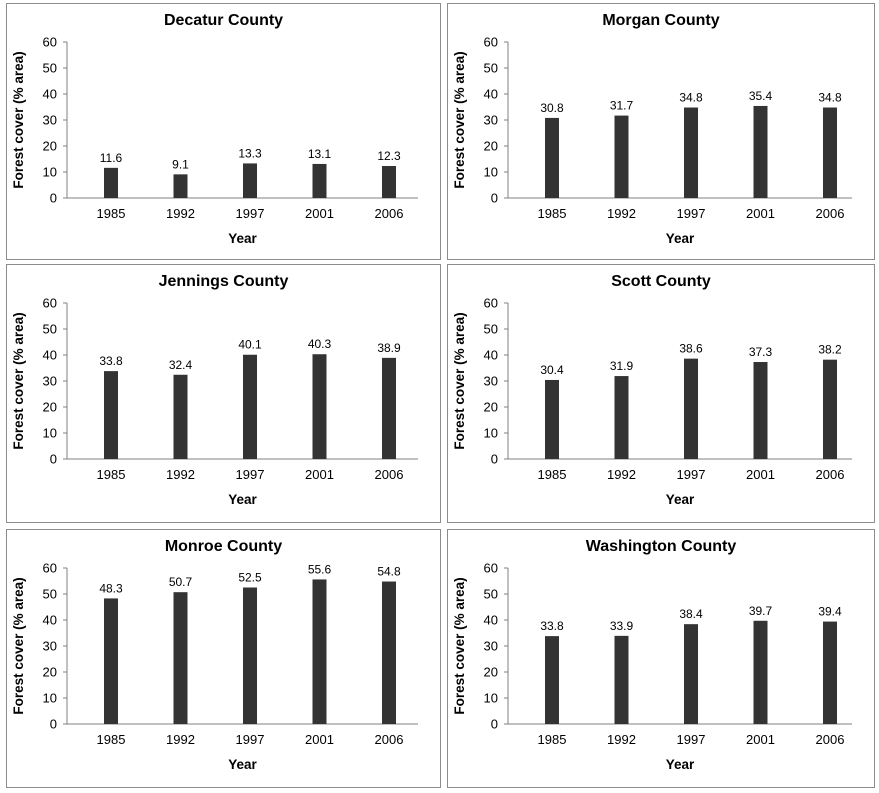  I want to click on data-label: 40.3, so click(320, 344).